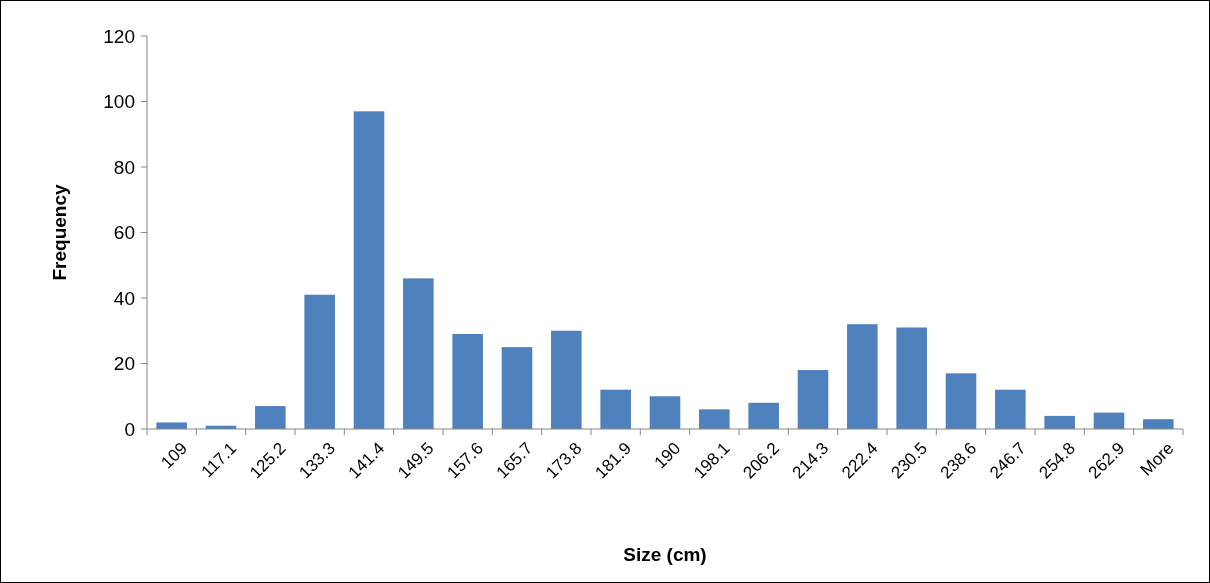  I want to click on y-tick-label: 120, so click(119, 36).